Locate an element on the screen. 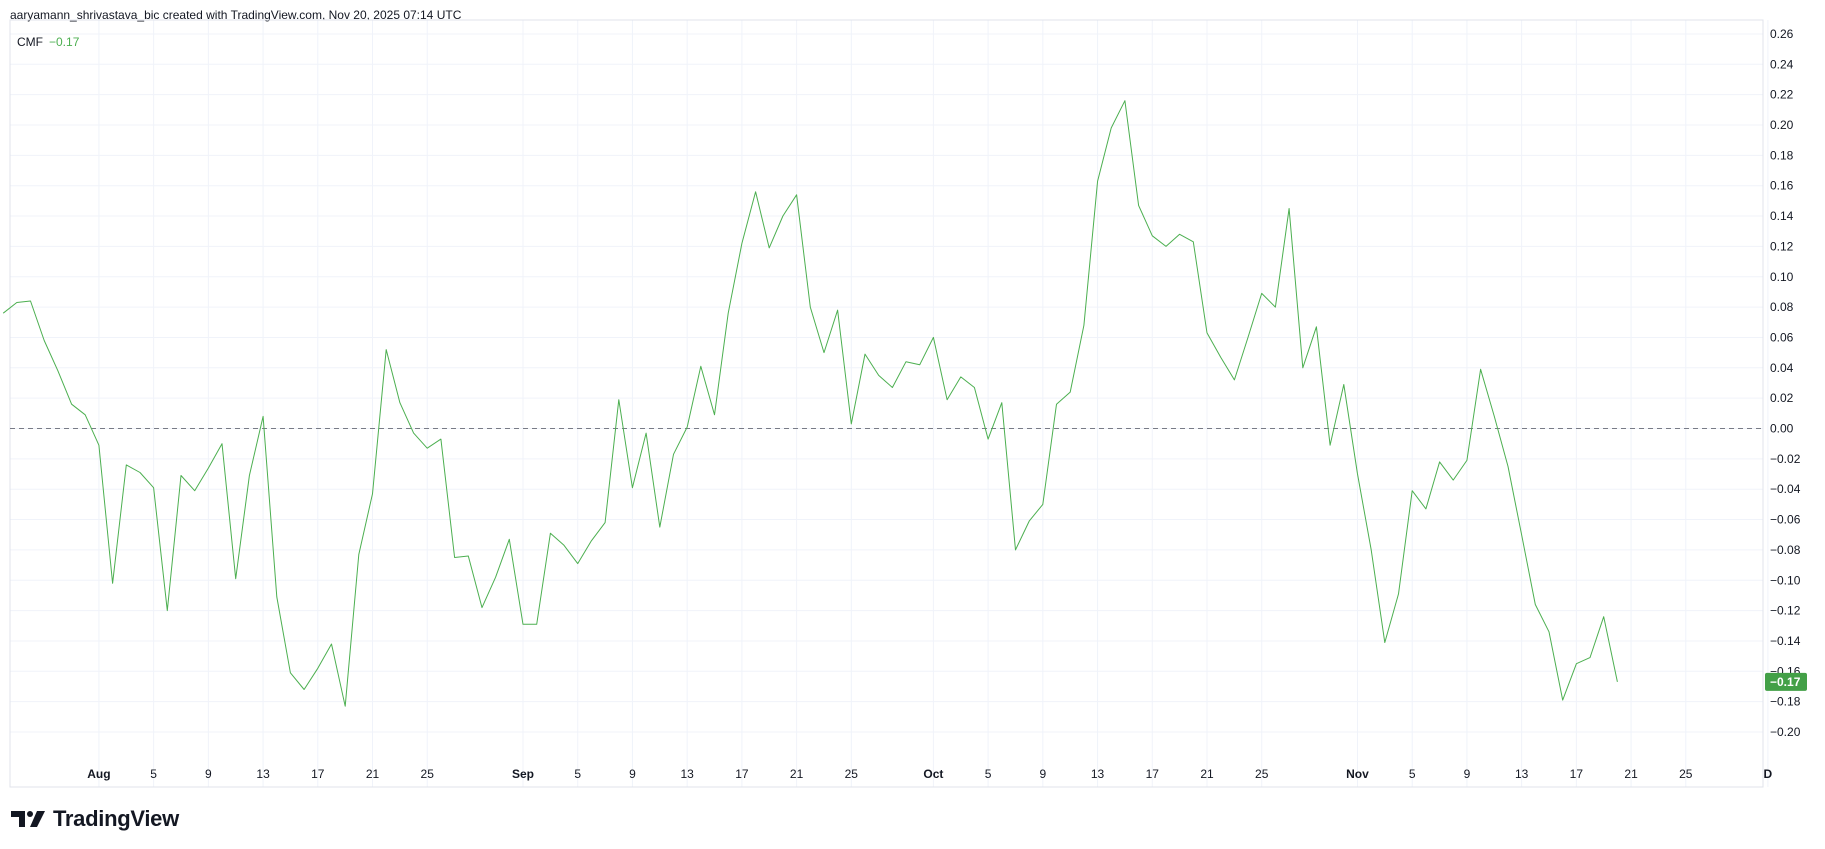 The width and height of the screenshot is (1825, 849). y-tick-label: 0.00 is located at coordinates (1782, 429).